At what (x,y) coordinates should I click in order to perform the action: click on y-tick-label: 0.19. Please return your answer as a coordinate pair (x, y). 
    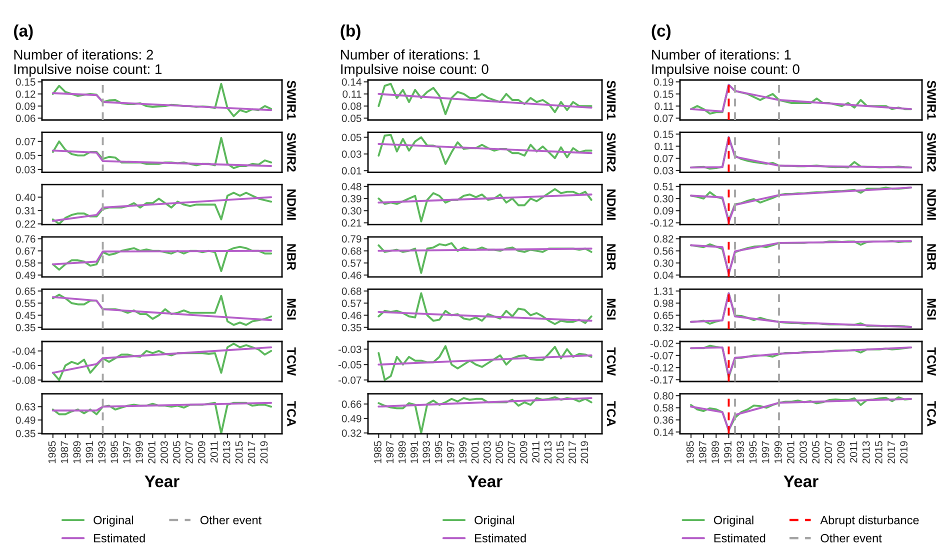
    Looking at the image, I should click on (664, 82).